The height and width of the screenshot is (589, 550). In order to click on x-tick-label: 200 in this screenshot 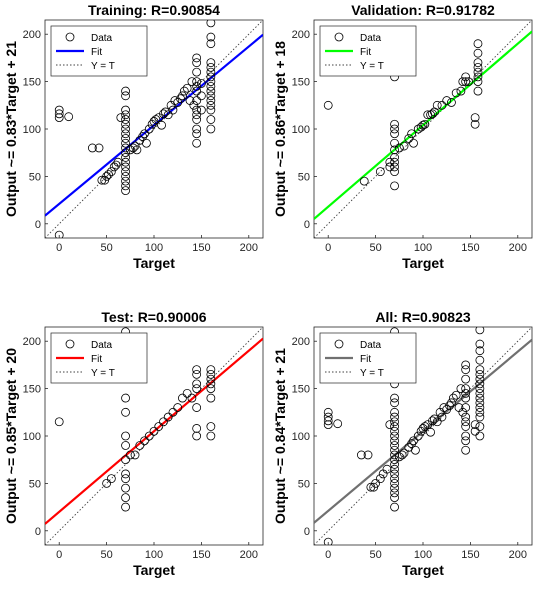, I will do `click(518, 248)`.